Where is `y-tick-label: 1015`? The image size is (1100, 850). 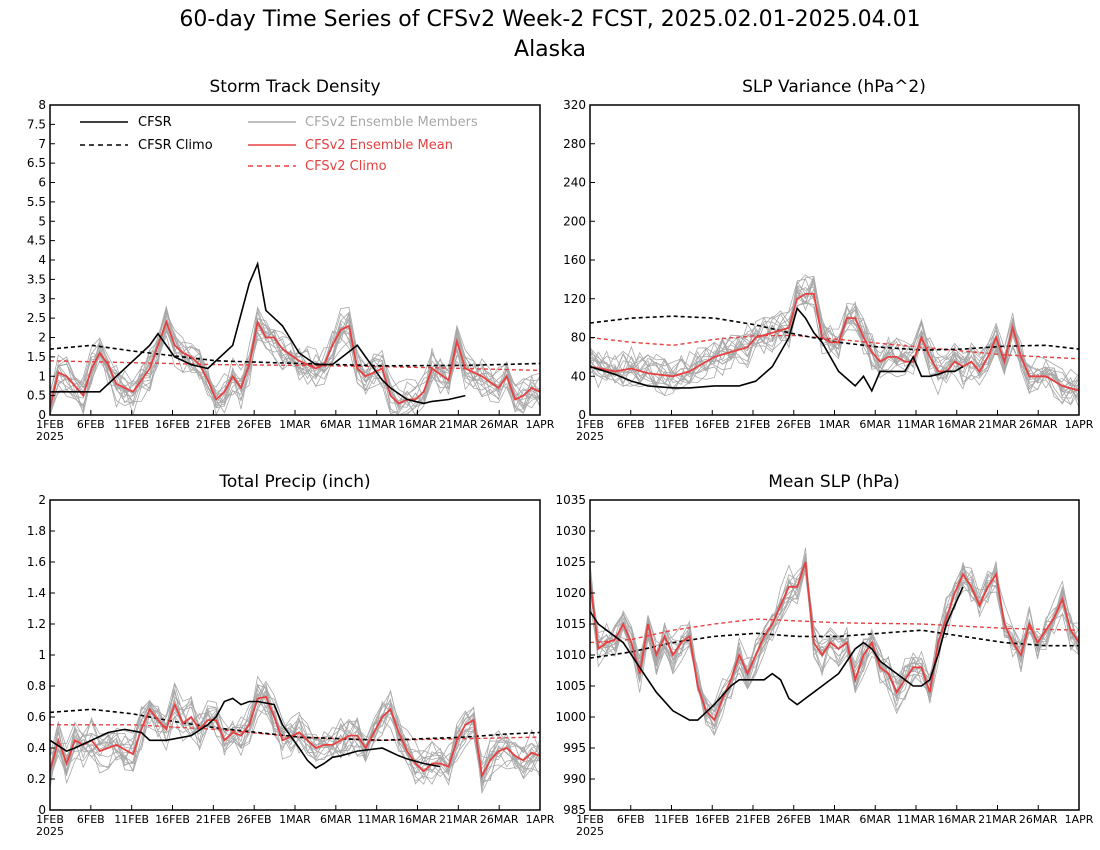 y-tick-label: 1015 is located at coordinates (570, 624).